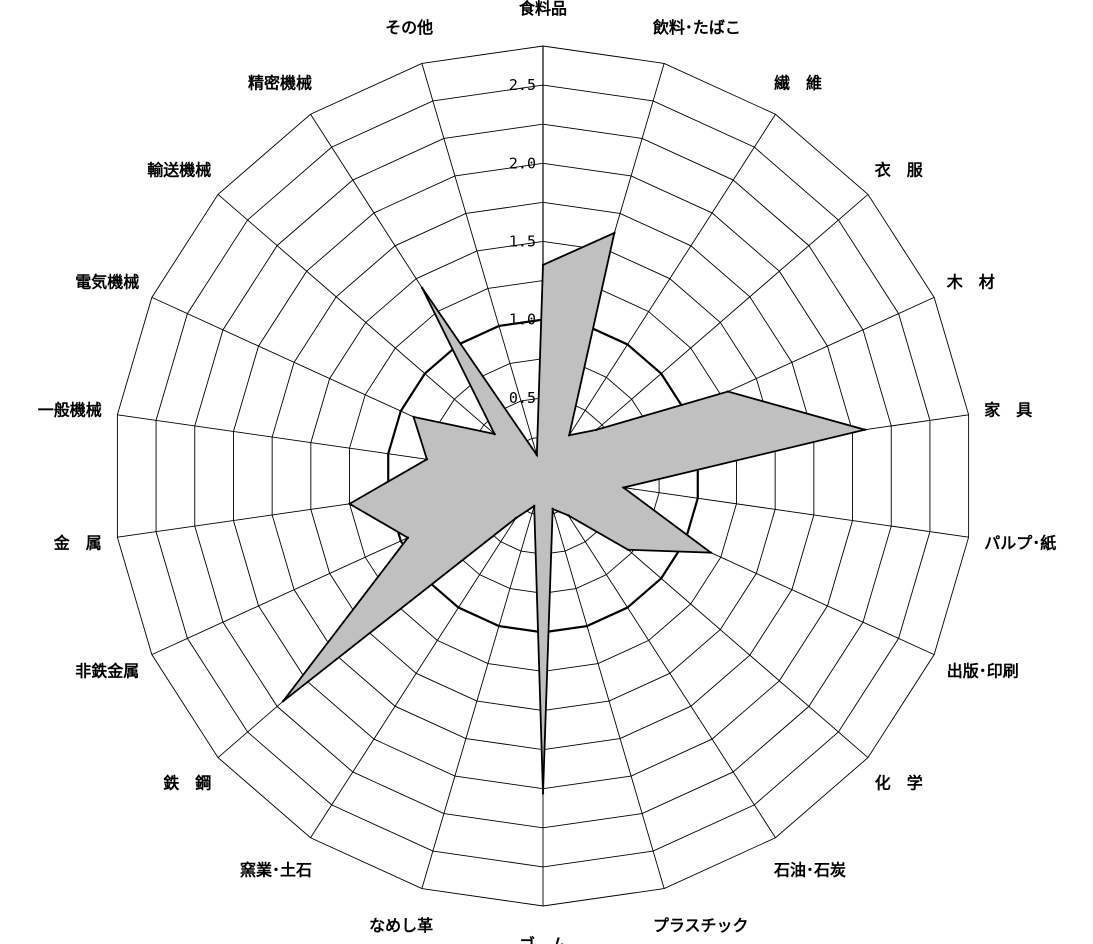 The image size is (1093, 944). Describe the element at coordinates (696, 27) in the screenshot. I see `category-label: 飲料･たばこ` at that location.